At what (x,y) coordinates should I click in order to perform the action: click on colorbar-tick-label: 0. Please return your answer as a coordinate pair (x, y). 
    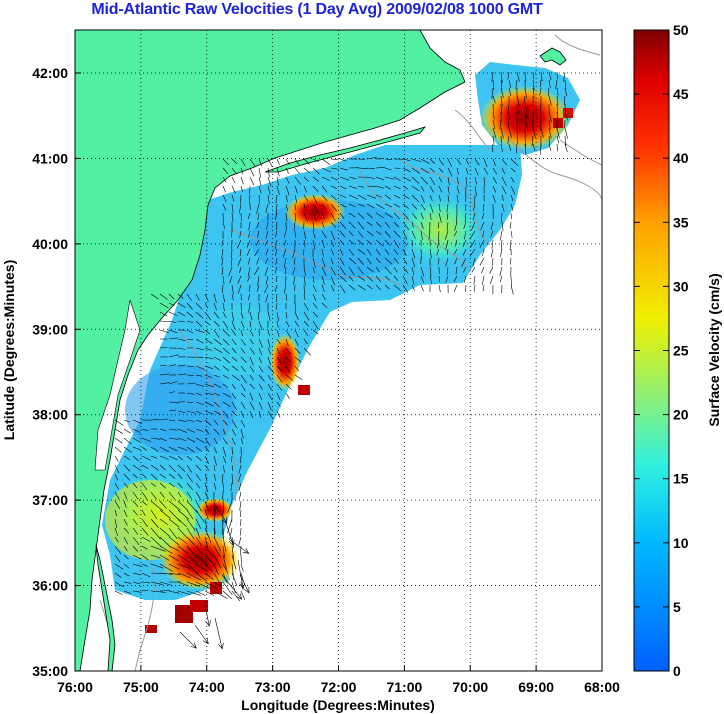
    Looking at the image, I should click on (677, 671).